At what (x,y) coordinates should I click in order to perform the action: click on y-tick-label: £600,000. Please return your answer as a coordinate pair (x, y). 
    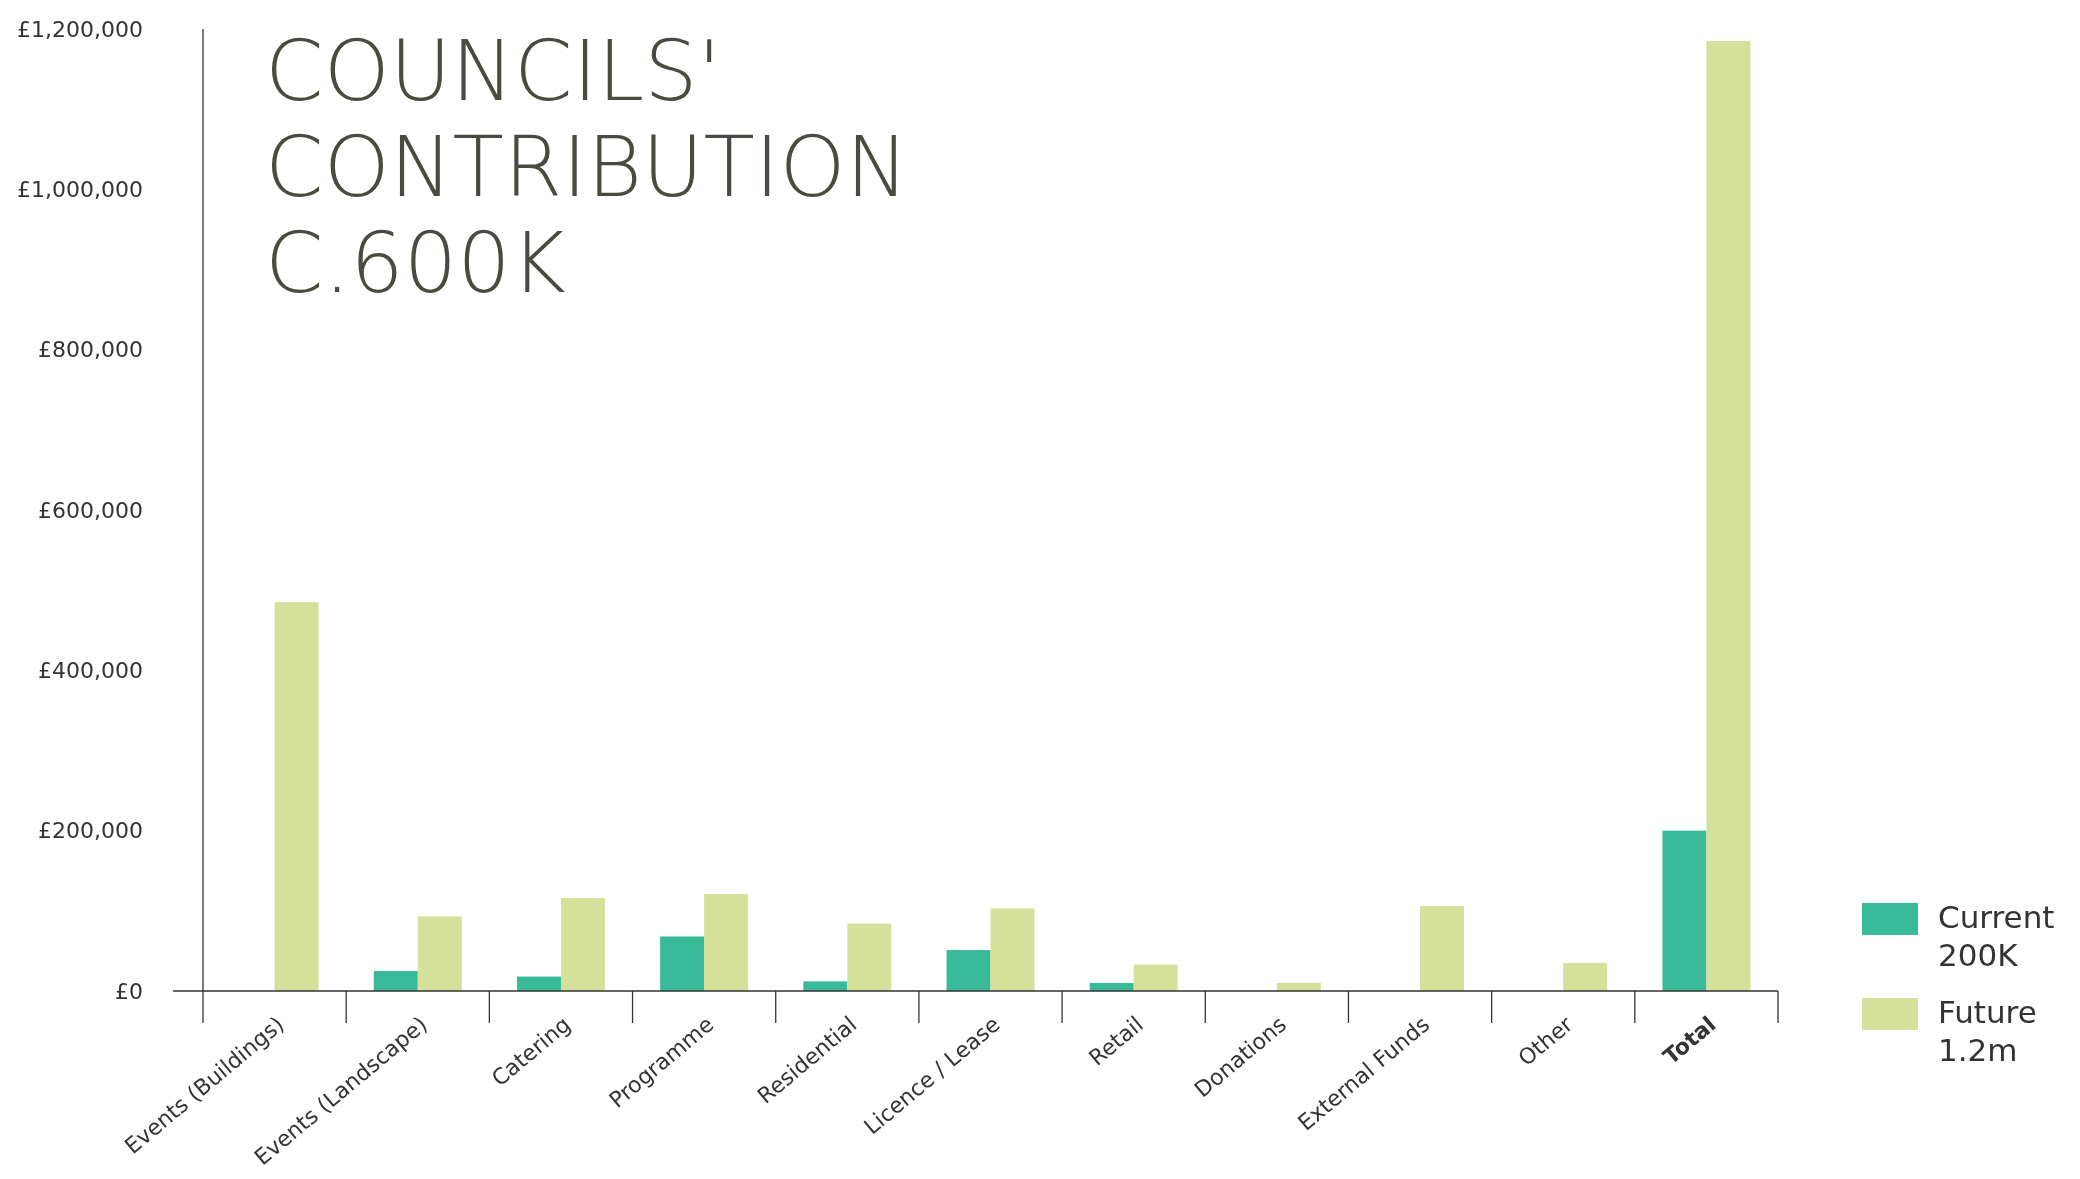
    Looking at the image, I should click on (90, 510).